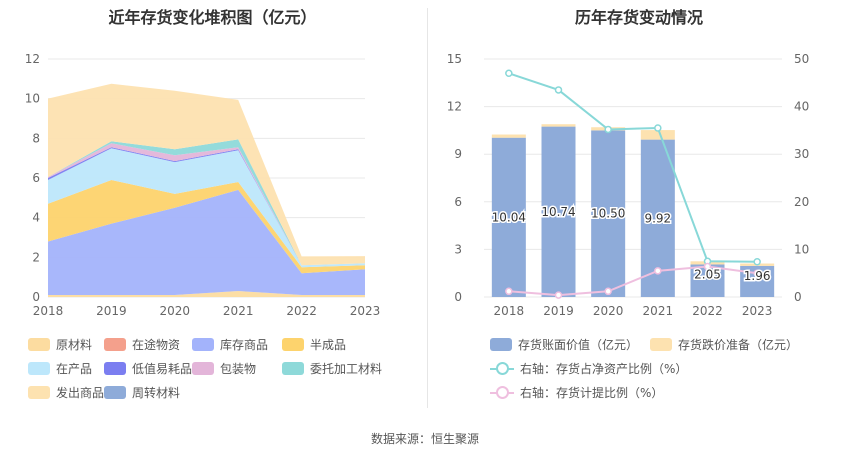 This screenshot has height=459, width=850. Describe the element at coordinates (36, 178) in the screenshot. I see `y-tick-label: 6` at that location.